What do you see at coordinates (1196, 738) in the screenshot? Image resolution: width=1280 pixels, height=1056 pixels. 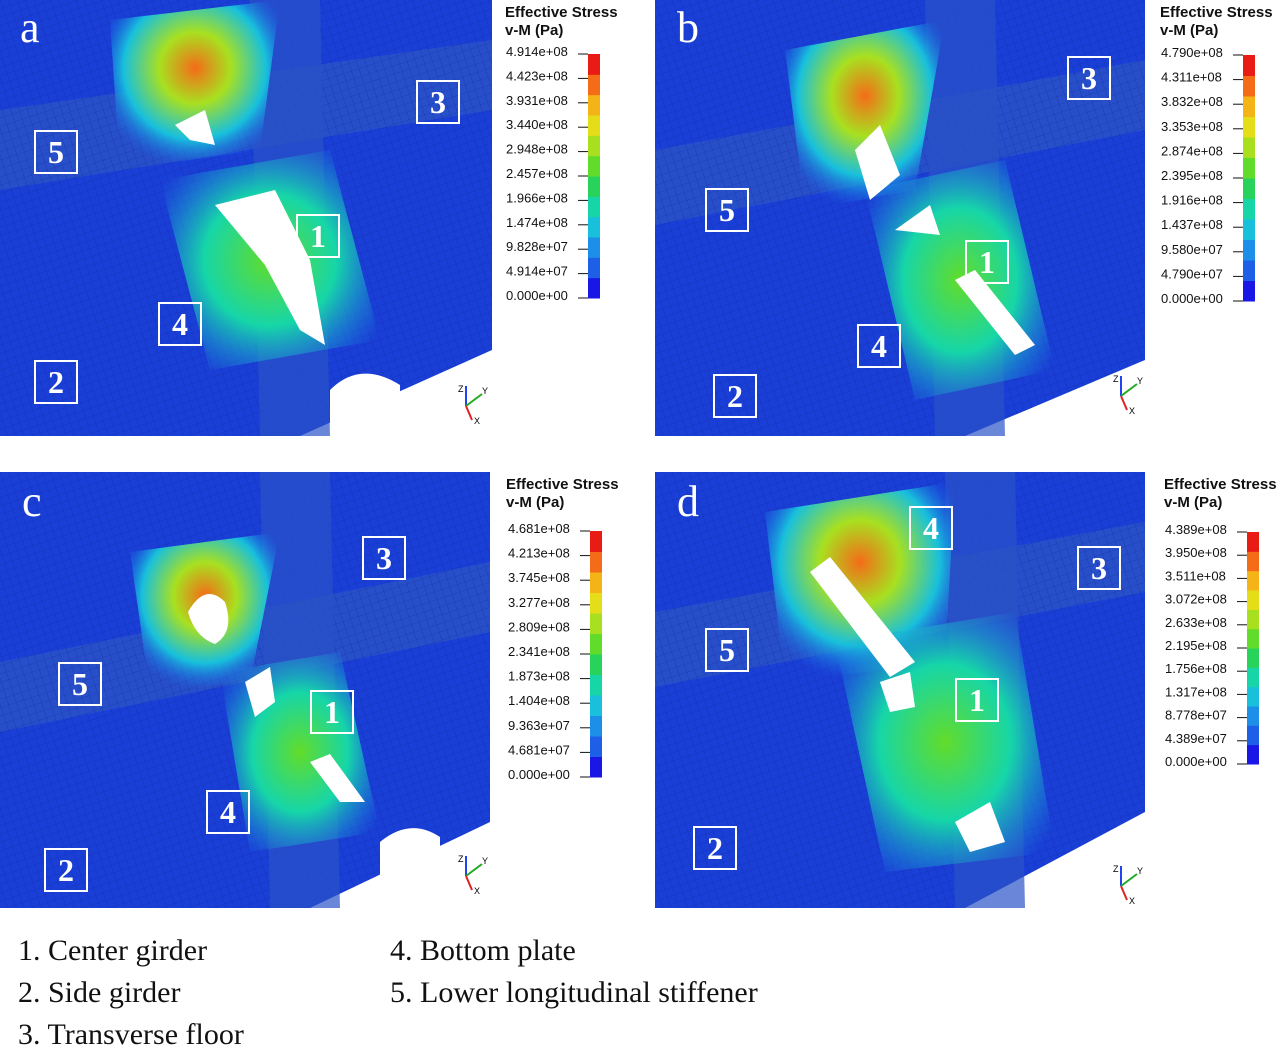 I see `legend-tick-label: 4.389e+07` at bounding box center [1196, 738].